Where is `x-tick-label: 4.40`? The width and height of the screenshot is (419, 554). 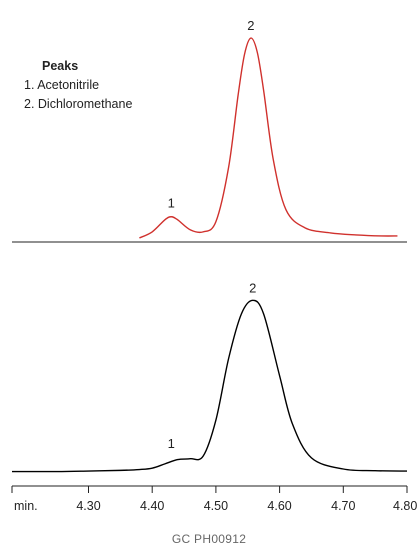
x-tick-label: 4.40 is located at coordinates (152, 506).